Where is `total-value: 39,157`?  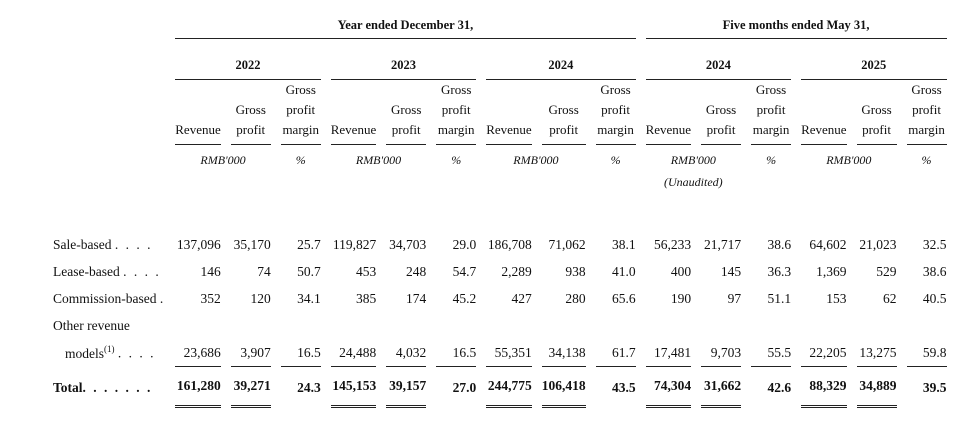
total-value: 39,157 is located at coordinates (406, 387).